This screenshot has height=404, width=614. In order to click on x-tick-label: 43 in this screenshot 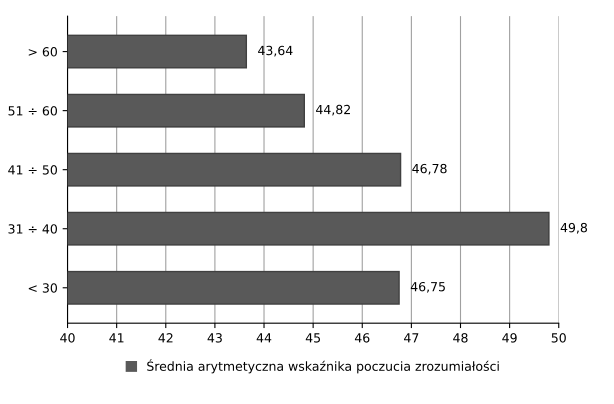, I will do `click(215, 338)`.